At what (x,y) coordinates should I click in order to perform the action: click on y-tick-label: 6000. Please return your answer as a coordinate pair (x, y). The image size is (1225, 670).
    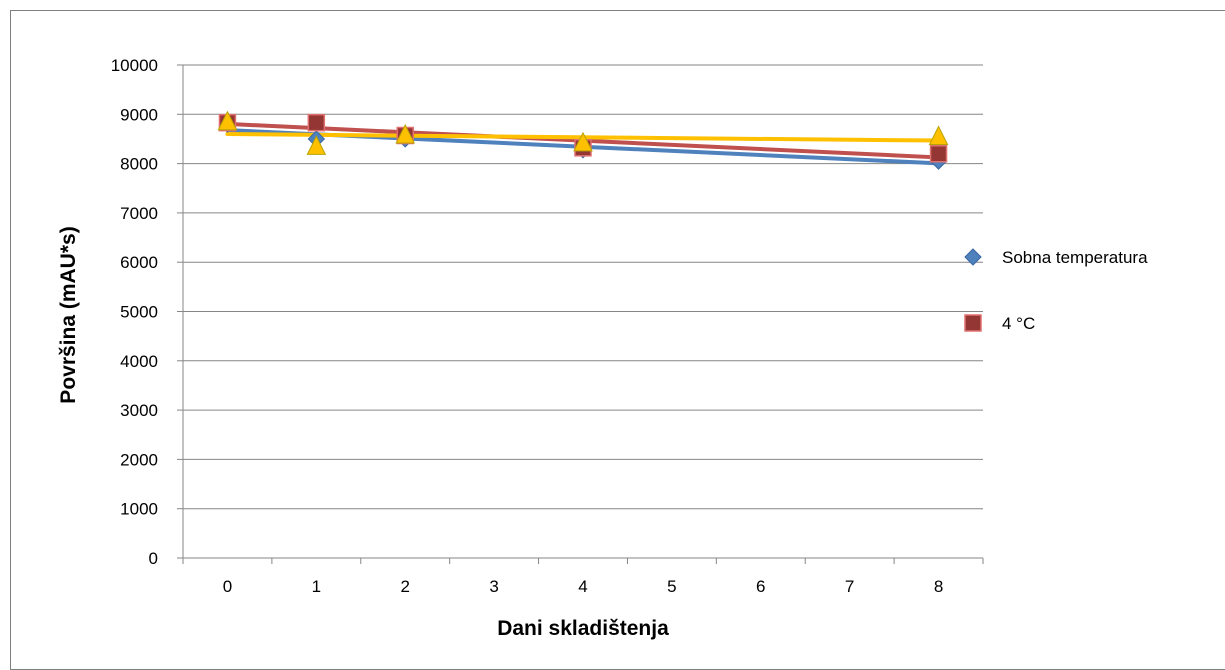
    Looking at the image, I should click on (139, 262).